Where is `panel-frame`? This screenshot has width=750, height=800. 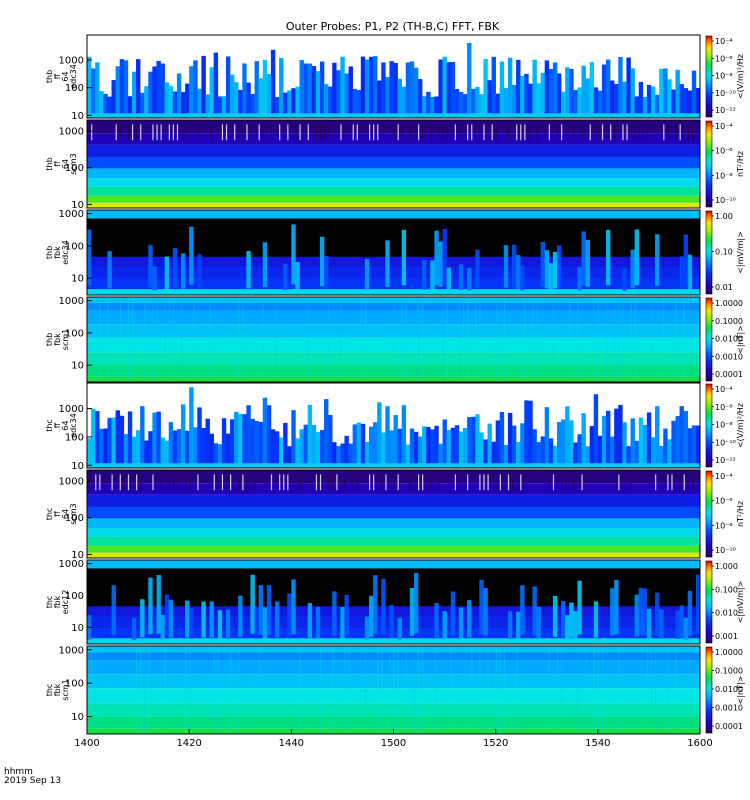 panel-frame is located at coordinates (393, 76).